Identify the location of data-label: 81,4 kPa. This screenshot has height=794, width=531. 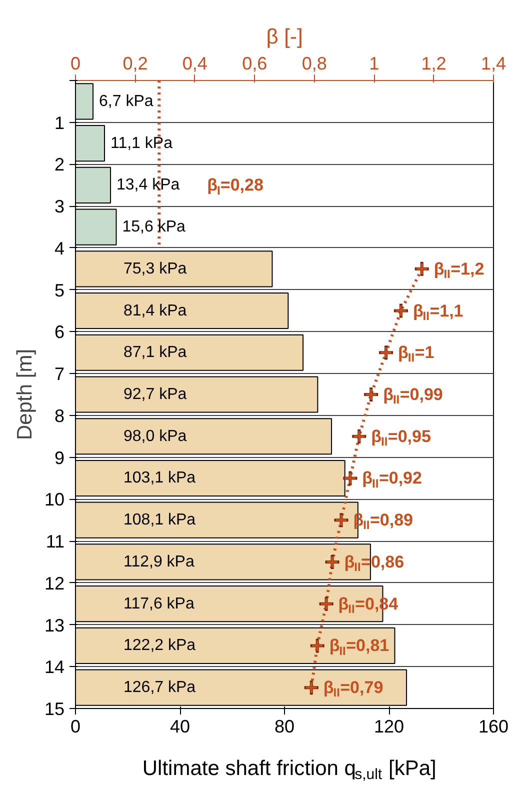
(155, 311).